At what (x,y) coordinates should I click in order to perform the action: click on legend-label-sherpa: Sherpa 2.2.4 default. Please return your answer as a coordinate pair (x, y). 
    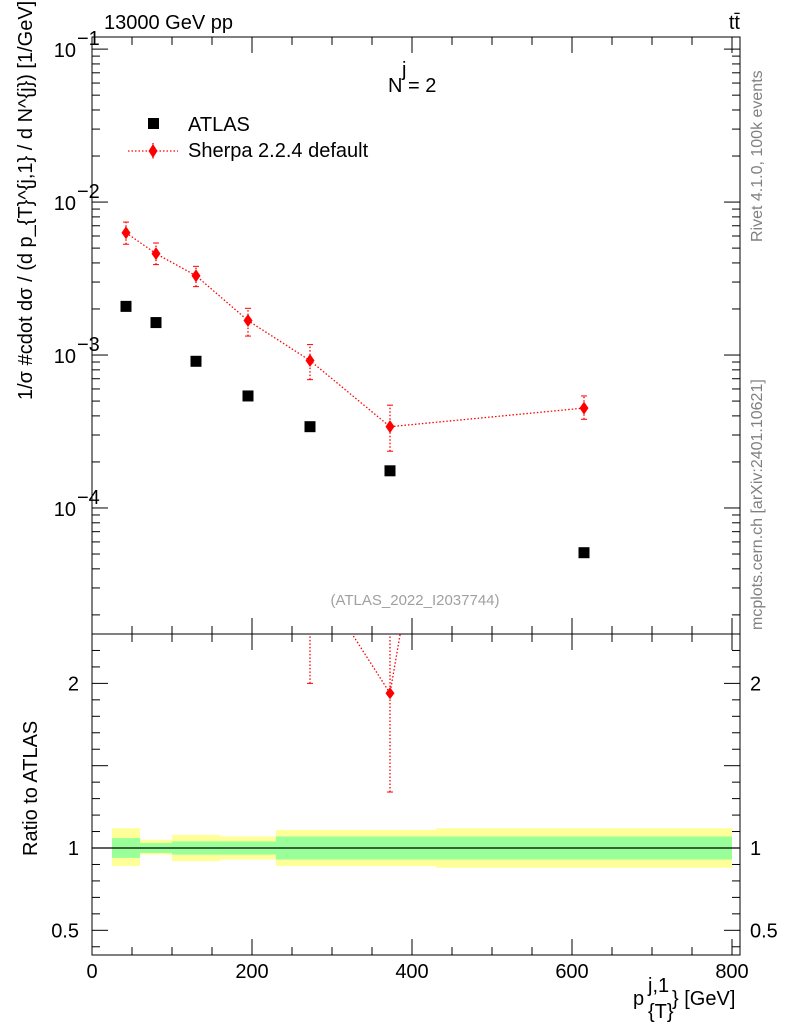
    Looking at the image, I should click on (278, 151).